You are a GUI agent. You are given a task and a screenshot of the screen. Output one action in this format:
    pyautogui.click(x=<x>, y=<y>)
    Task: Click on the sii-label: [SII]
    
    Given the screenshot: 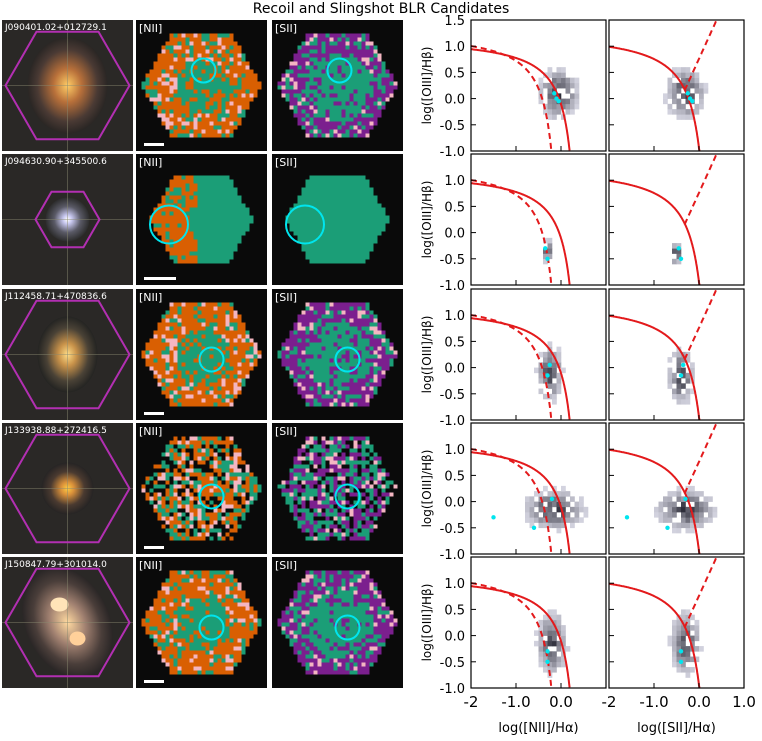 What is the action you would take?
    pyautogui.click(x=286, y=431)
    